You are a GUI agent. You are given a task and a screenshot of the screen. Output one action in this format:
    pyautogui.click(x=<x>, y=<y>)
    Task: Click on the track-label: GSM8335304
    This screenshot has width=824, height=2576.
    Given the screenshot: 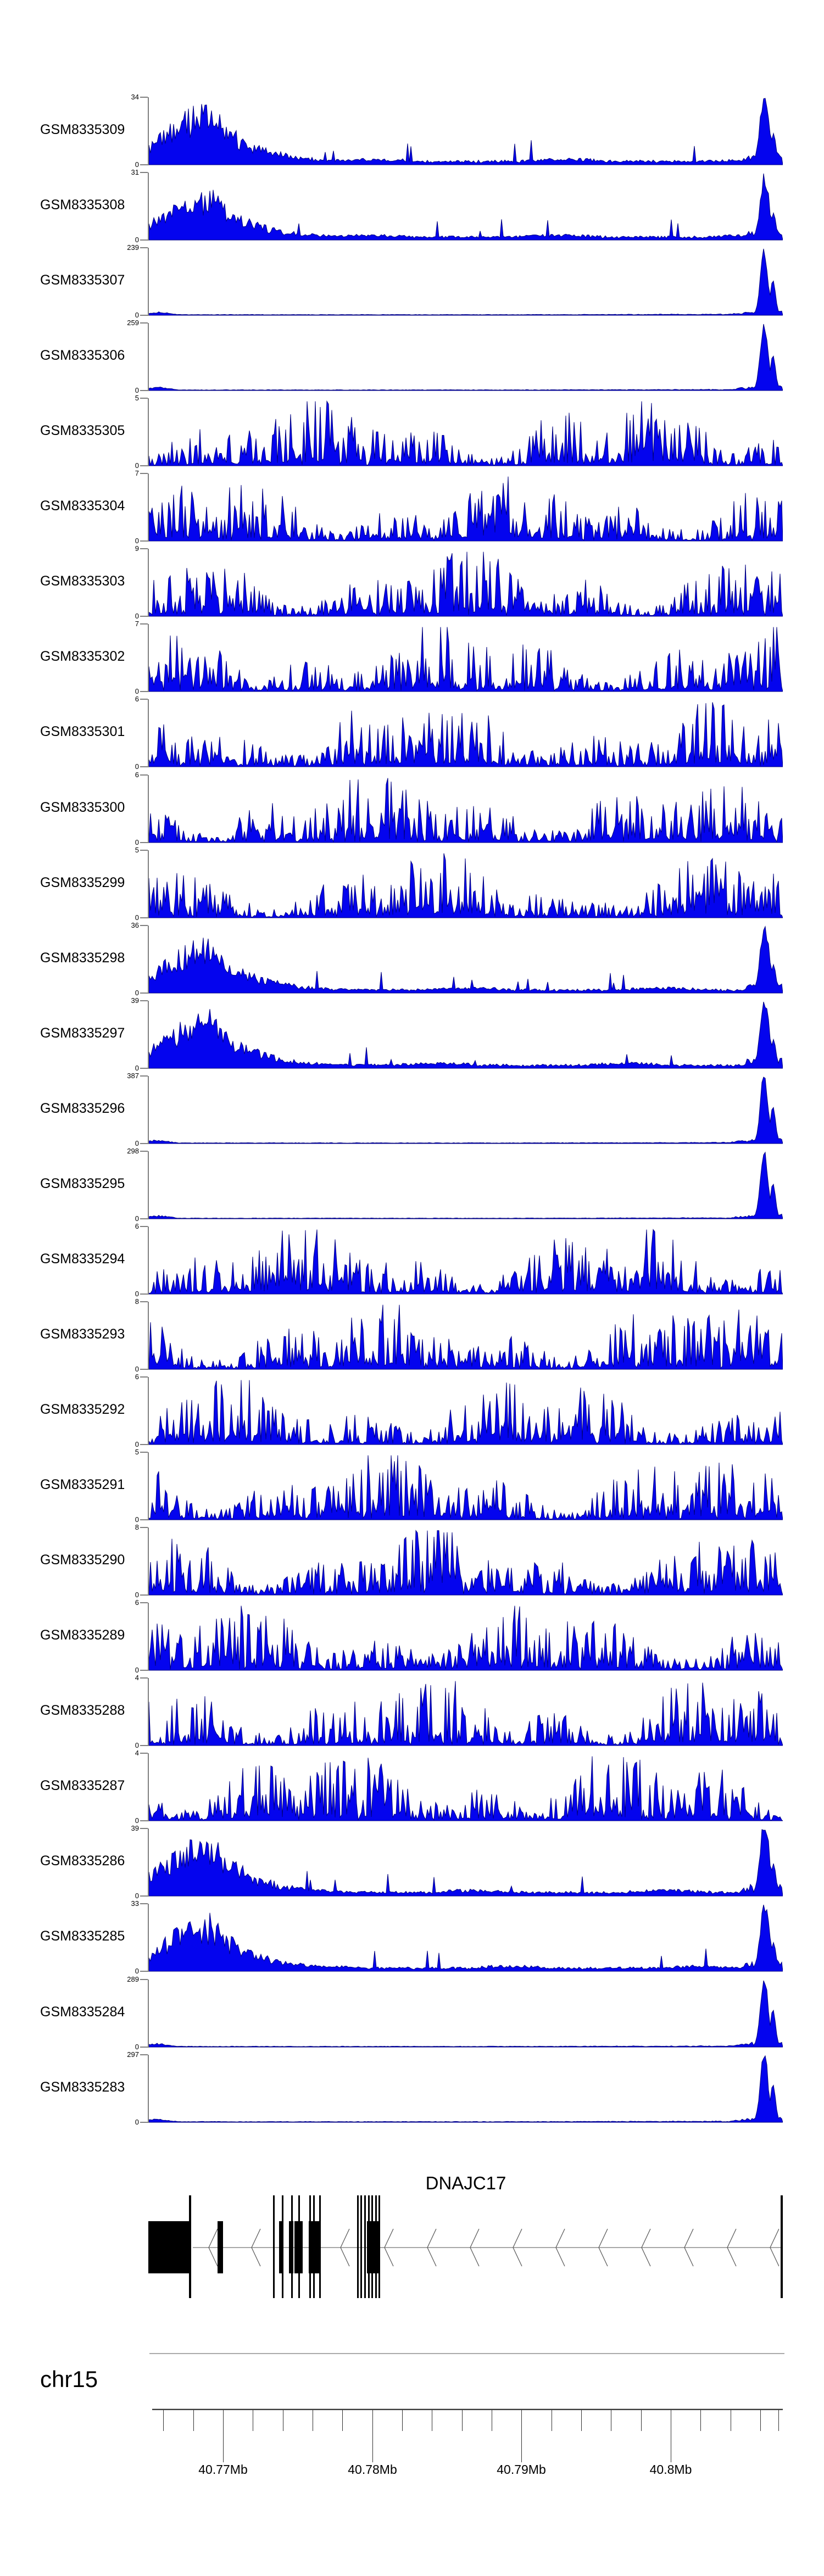 What is the action you would take?
    pyautogui.click(x=83, y=506)
    